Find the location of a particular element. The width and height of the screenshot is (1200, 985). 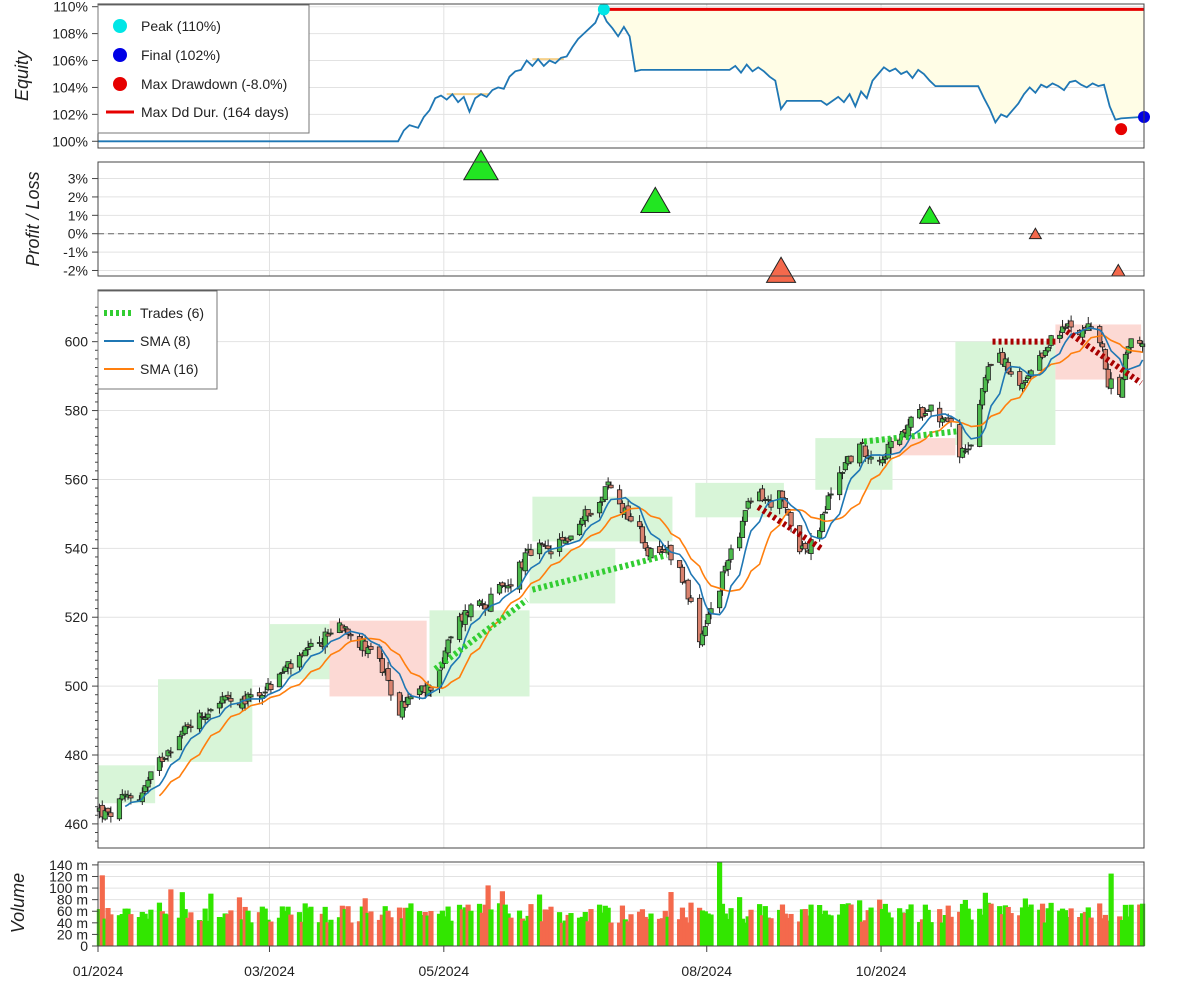

price-y-tick-label: 460 is located at coordinates (77, 824).